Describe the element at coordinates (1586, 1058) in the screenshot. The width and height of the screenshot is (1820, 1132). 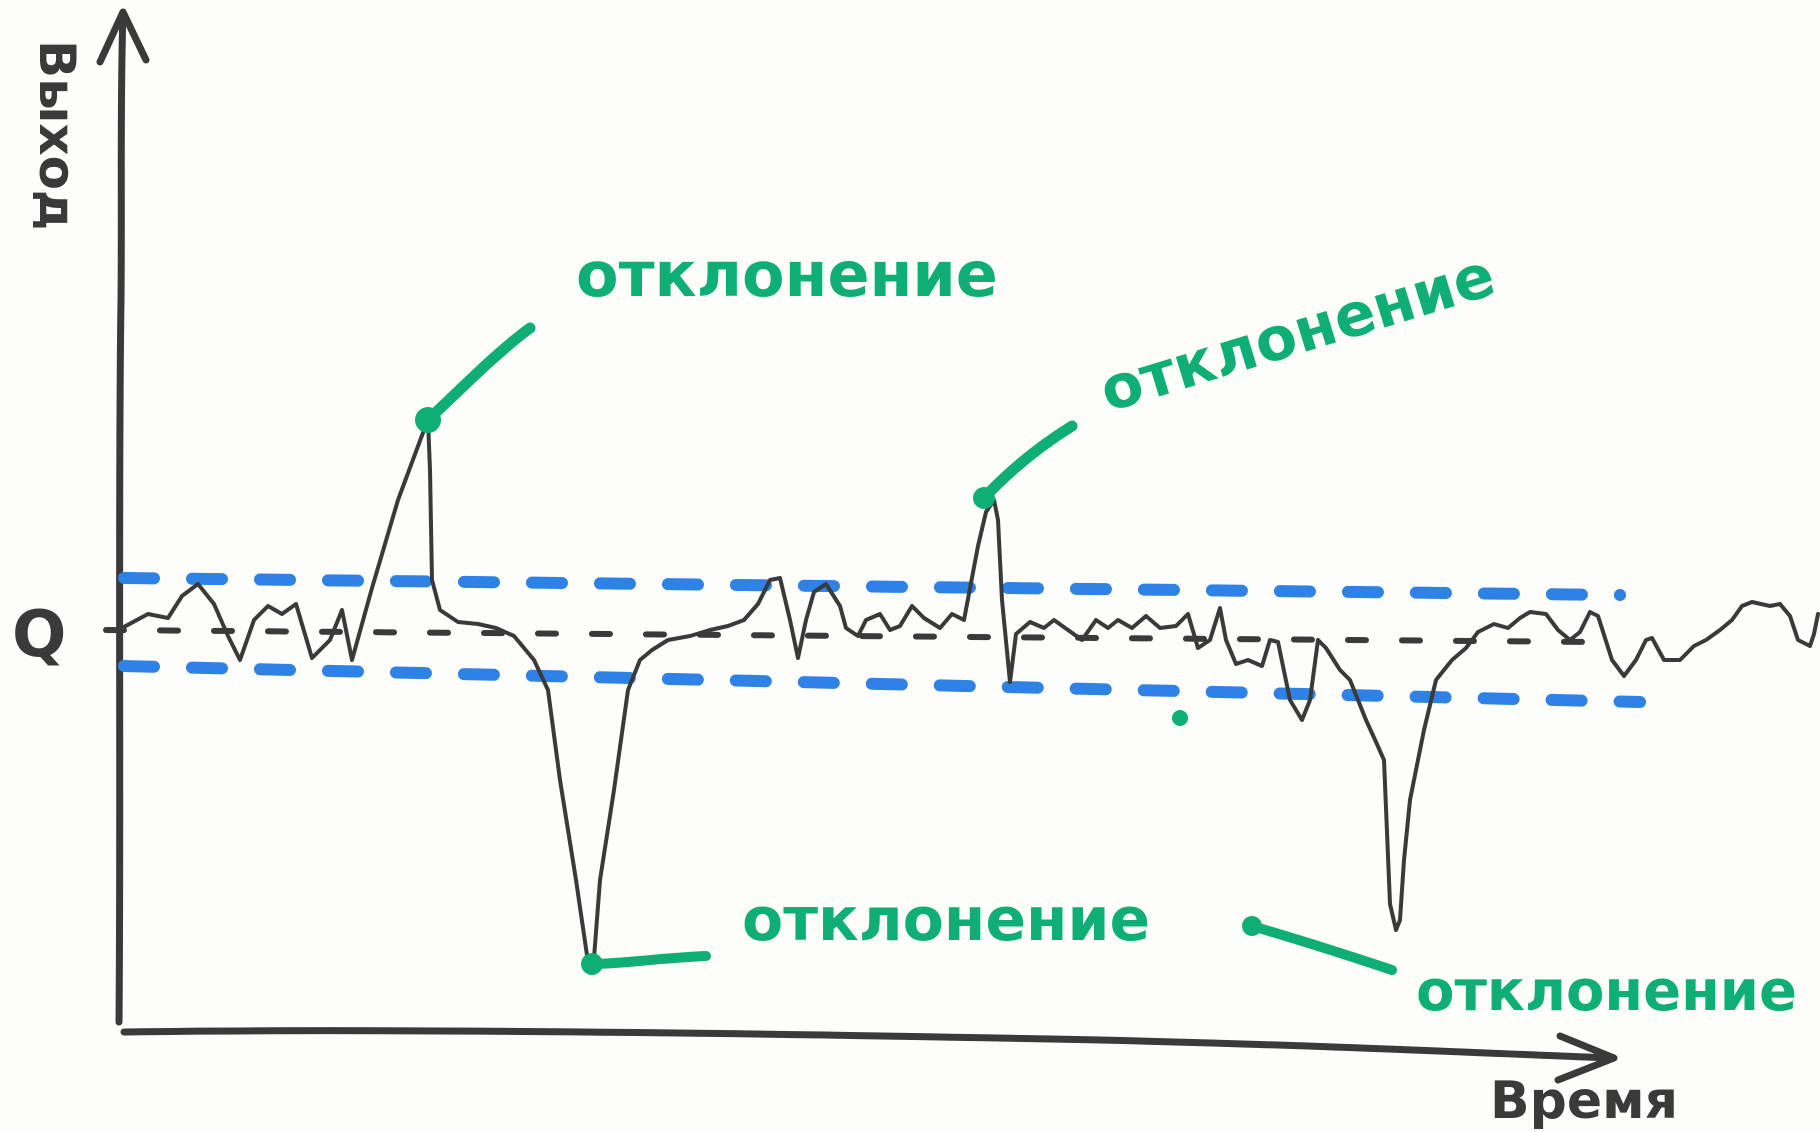
I see `x-axis-arrowhead` at that location.